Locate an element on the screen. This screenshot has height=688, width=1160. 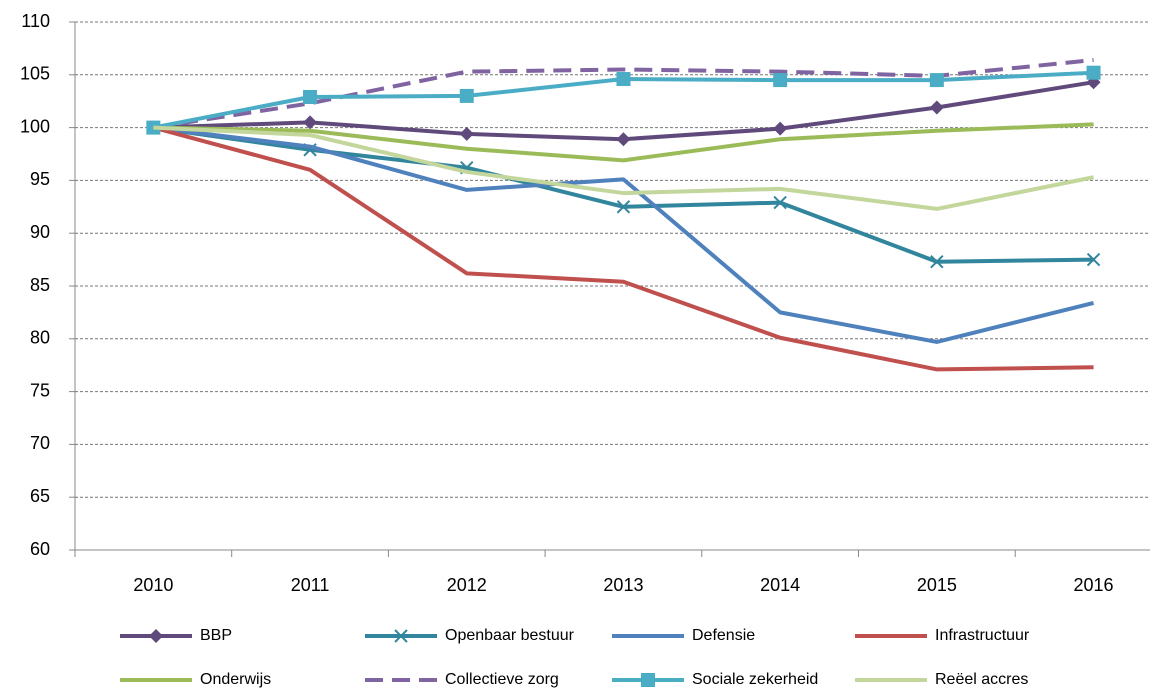
y-tick-label: 85 is located at coordinates (40, 285).